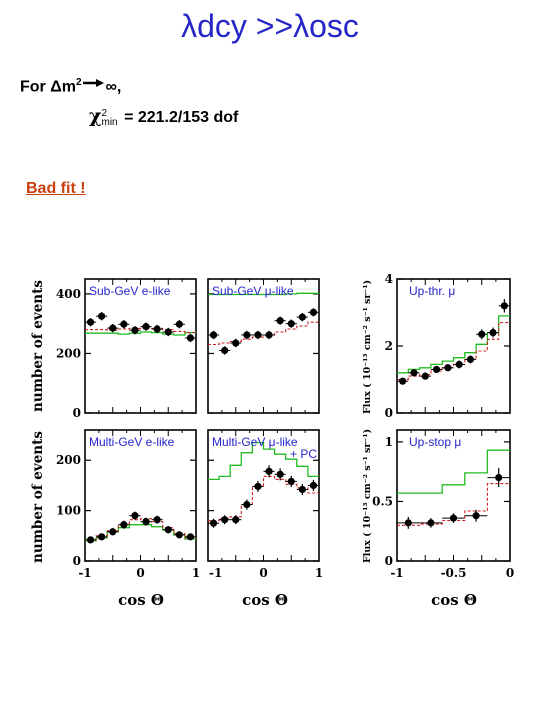  What do you see at coordinates (454, 573) in the screenshot?
I see `x-tick-label: -0.5` at bounding box center [454, 573].